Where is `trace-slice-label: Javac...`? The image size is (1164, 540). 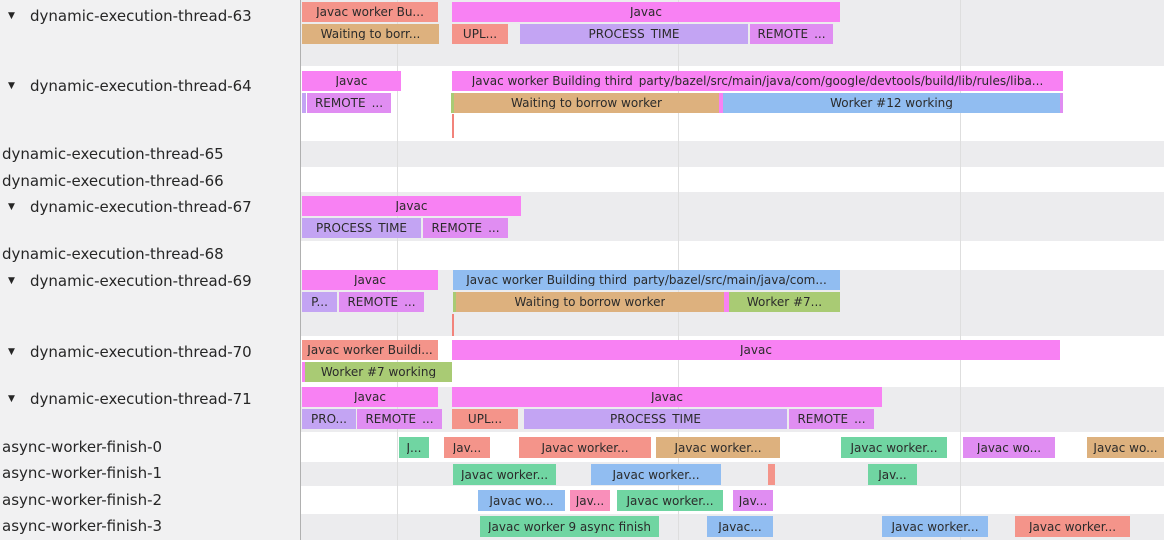
trace-slice-label: Javac... is located at coordinates (740, 526).